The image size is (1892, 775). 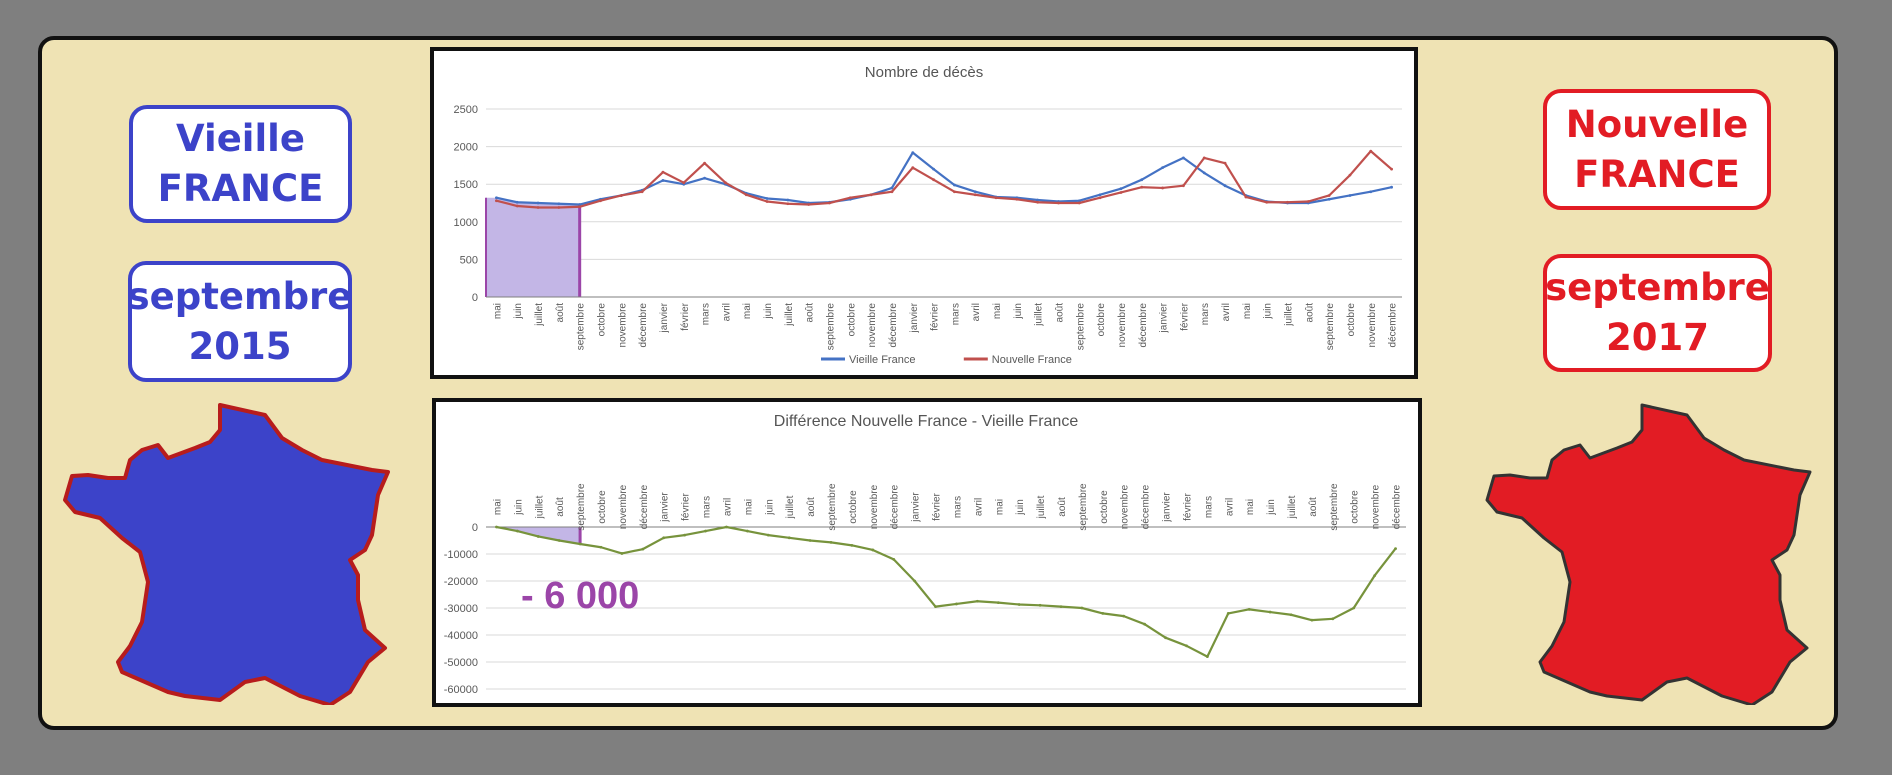 I want to click on diff-x-tick-label: mai, so click(x=999, y=507).